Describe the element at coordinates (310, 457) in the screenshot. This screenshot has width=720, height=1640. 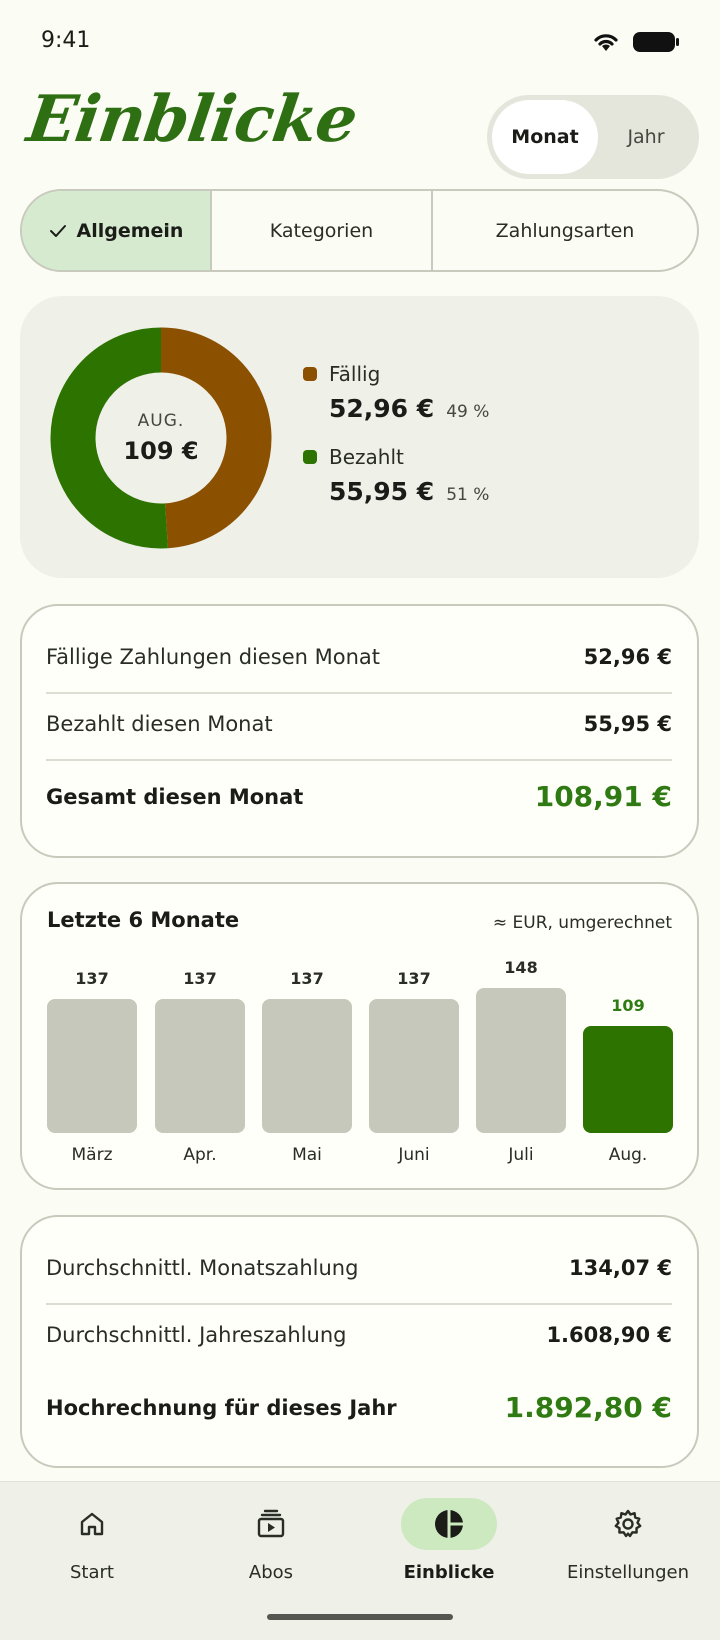
I see `legend-dot-paid` at that location.